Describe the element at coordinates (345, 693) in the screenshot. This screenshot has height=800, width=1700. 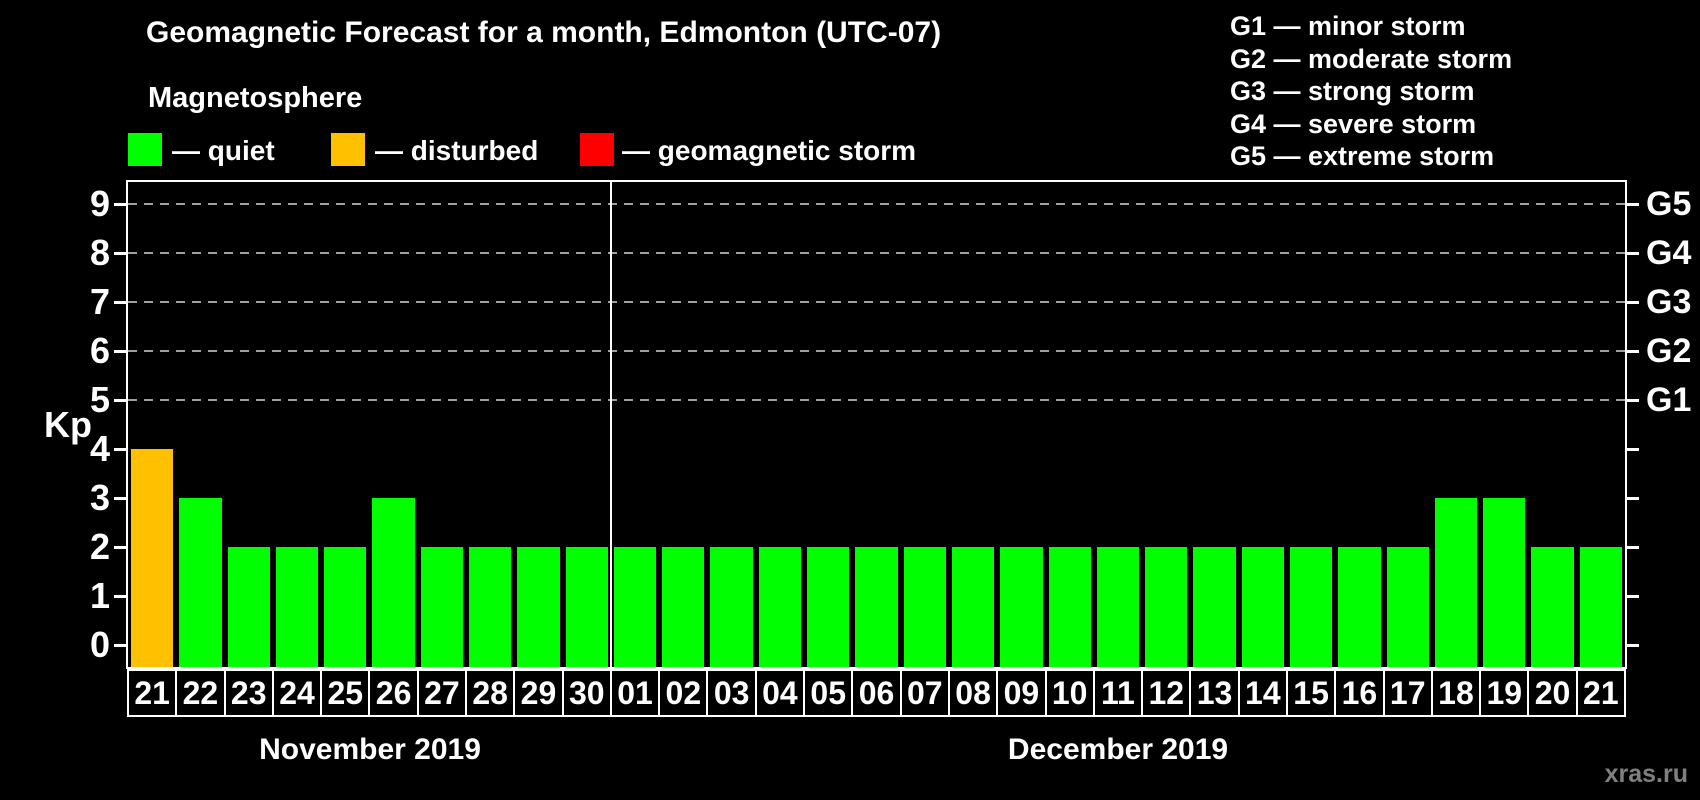
I see `day-label-nov-25: 25` at that location.